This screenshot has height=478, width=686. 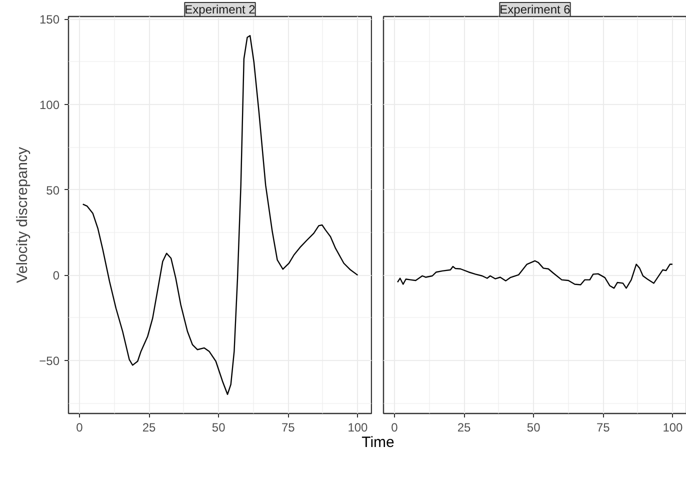 What do you see at coordinates (49, 19) in the screenshot?
I see `y-tick-label: 150` at bounding box center [49, 19].